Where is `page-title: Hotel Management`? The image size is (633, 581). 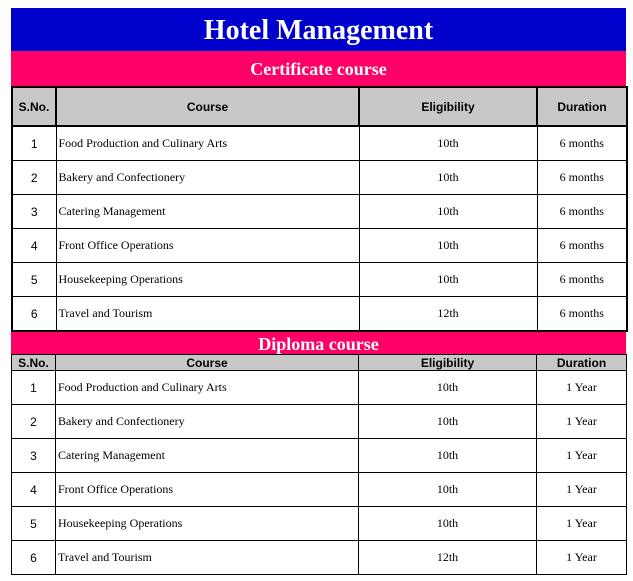
page-title: Hotel Management is located at coordinates (318, 29).